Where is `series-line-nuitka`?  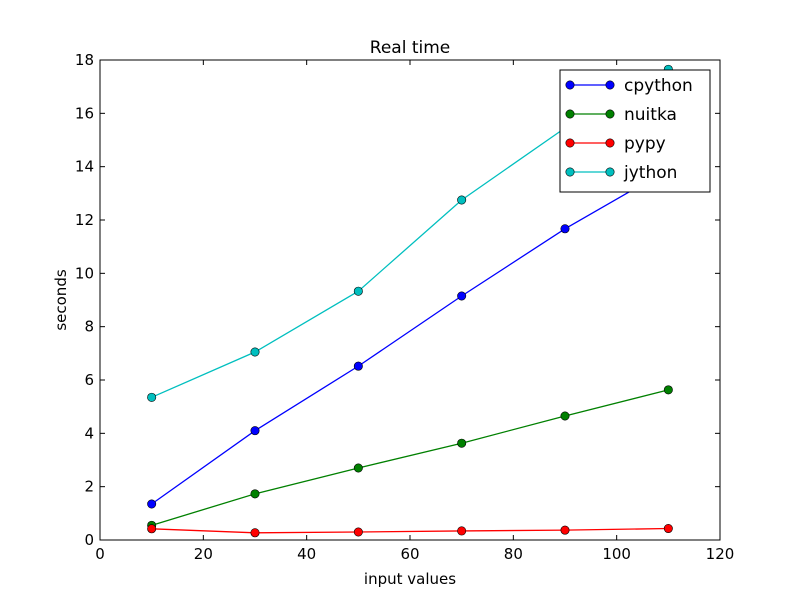
series-line-nuitka is located at coordinates (410, 457).